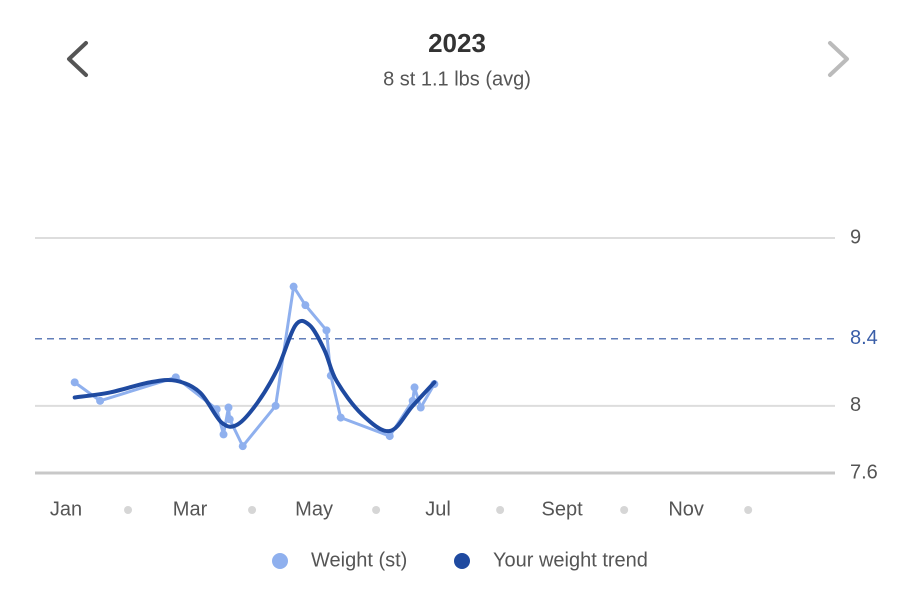 This screenshot has width=915, height=600. Describe the element at coordinates (314, 509) in the screenshot. I see `x-tick-label: May` at that location.